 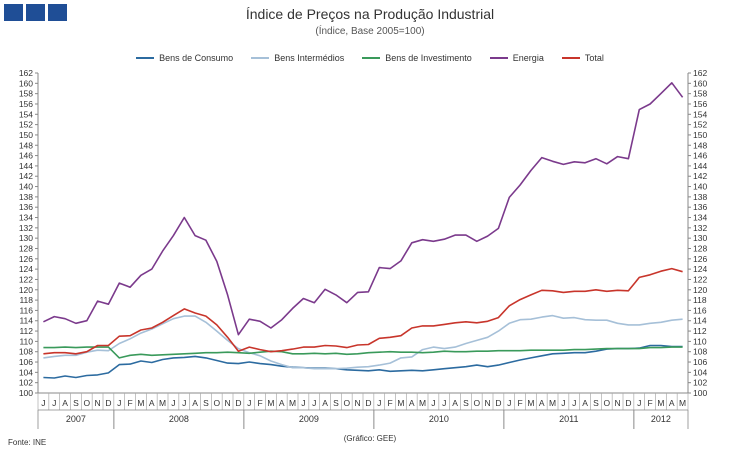 What do you see at coordinates (26, 383) in the screenshot?
I see `y-tick-label-left: 102` at bounding box center [26, 383].